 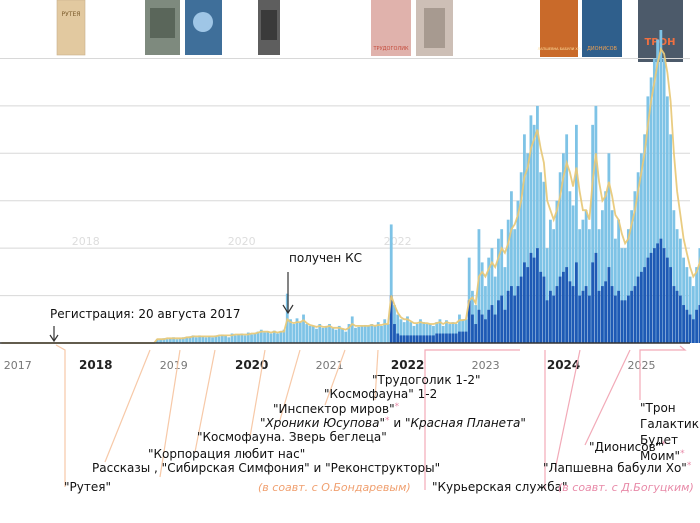 What do you see at coordinates (269, 27) in the screenshot?
I see `book-cover-khroniki` at bounding box center [269, 27].